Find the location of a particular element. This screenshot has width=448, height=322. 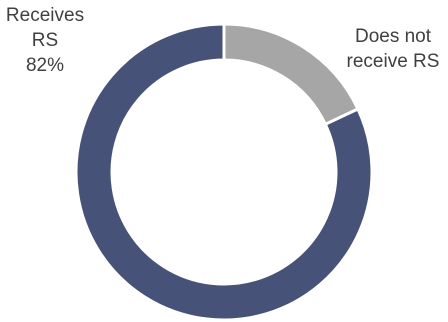

slice-label-receives-rs: Receives RS 82% is located at coordinates (45, 40).